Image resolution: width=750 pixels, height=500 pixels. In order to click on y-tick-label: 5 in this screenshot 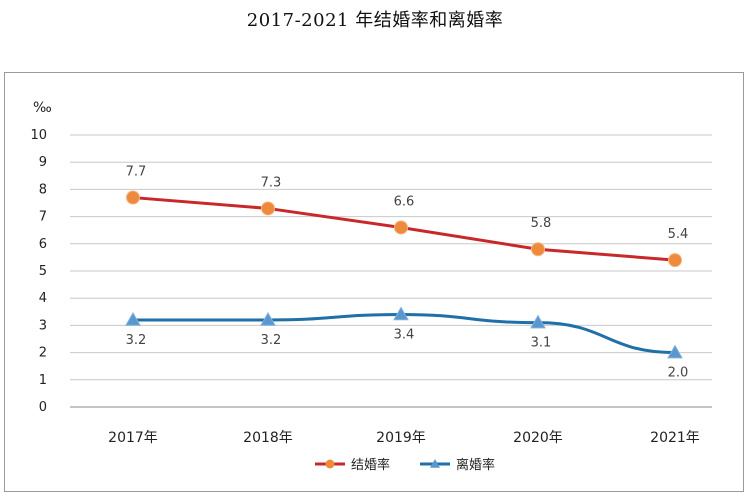, I will do `click(43, 271)`.